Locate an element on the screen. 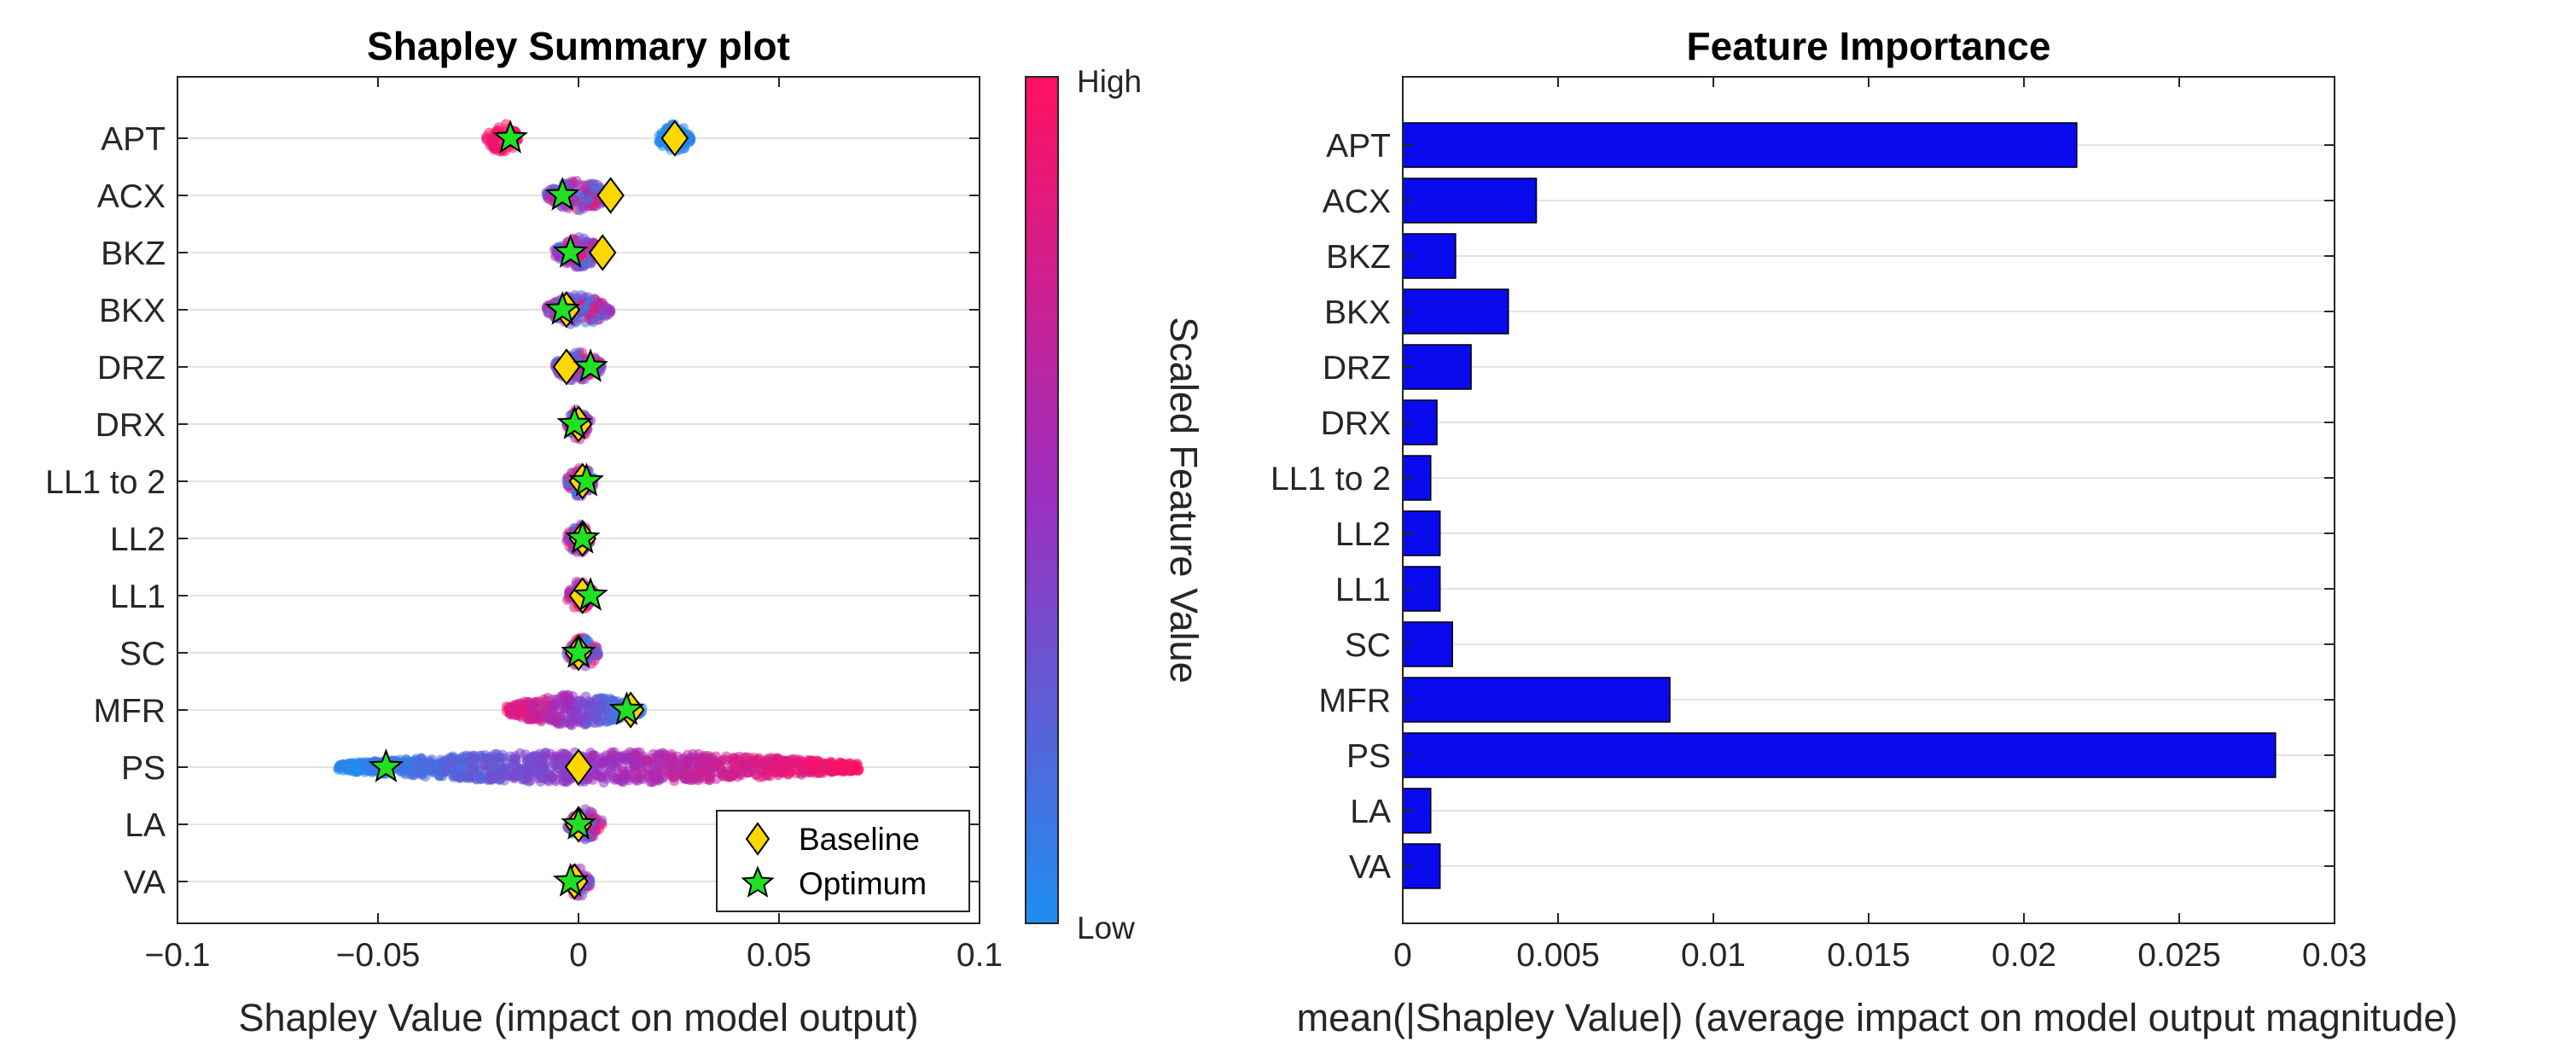  left-y-tick-label: DRZ is located at coordinates (131, 368).